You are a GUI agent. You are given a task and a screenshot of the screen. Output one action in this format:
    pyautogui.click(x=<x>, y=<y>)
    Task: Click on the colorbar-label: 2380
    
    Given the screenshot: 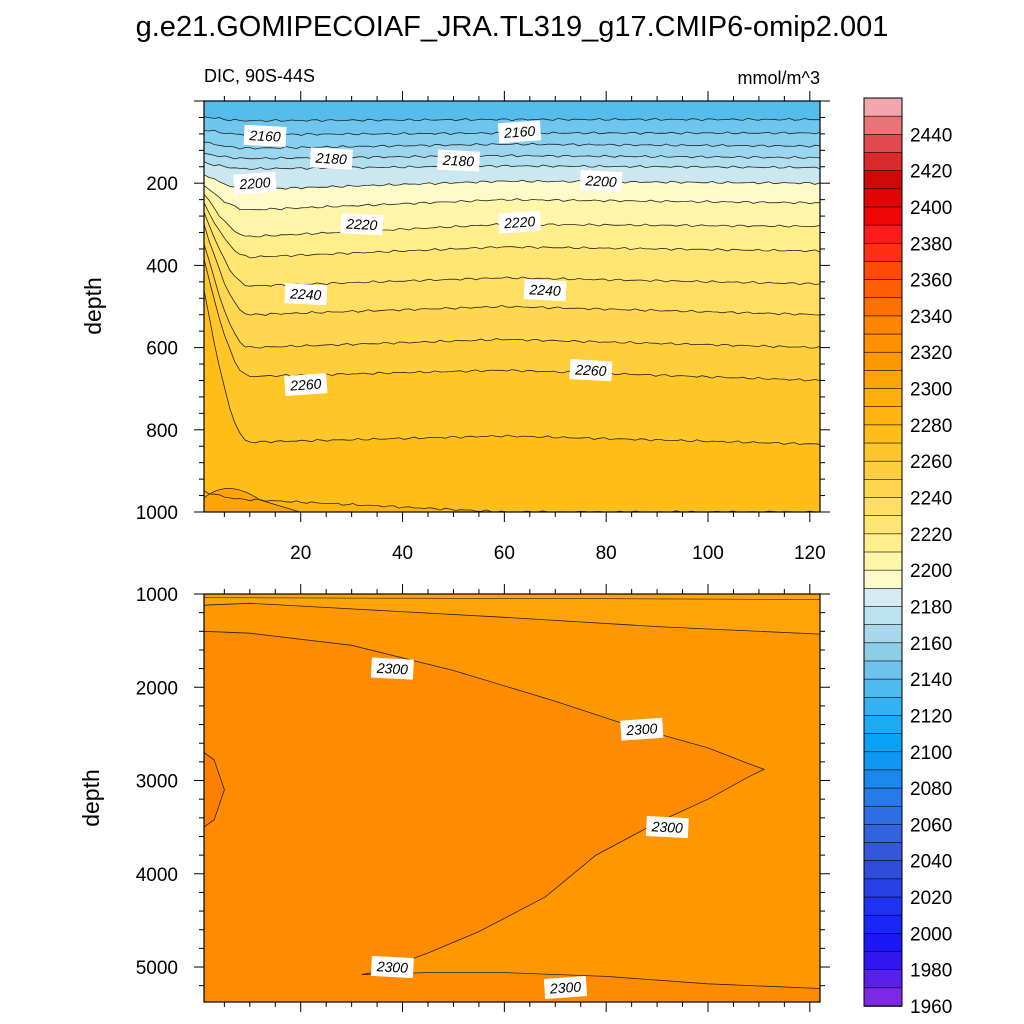 What is the action you would take?
    pyautogui.click(x=931, y=244)
    